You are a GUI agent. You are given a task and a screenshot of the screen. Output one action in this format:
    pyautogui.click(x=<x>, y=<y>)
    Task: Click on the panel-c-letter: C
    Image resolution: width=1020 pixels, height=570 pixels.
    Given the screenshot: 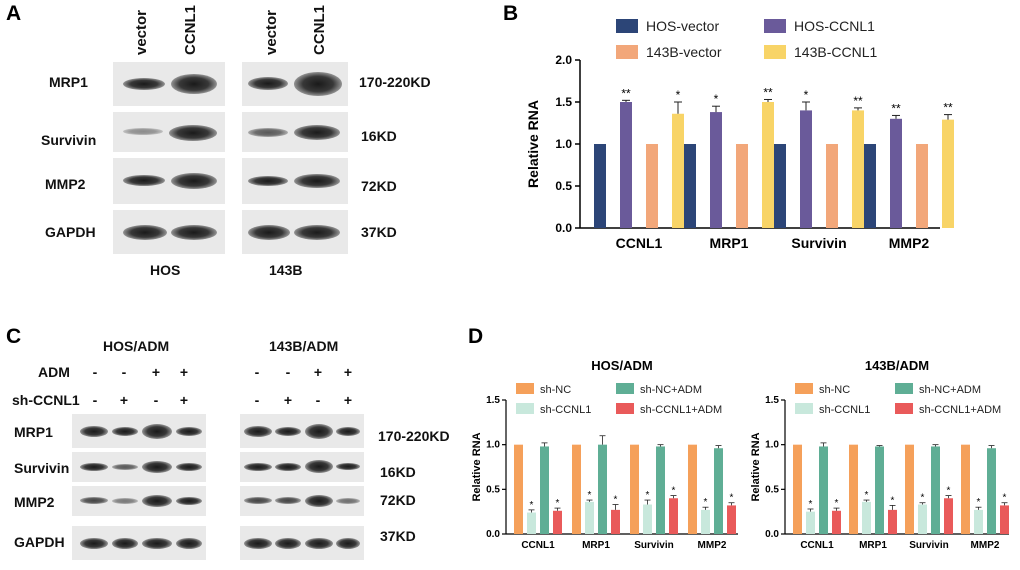 What is the action you would take?
    pyautogui.click(x=14, y=336)
    